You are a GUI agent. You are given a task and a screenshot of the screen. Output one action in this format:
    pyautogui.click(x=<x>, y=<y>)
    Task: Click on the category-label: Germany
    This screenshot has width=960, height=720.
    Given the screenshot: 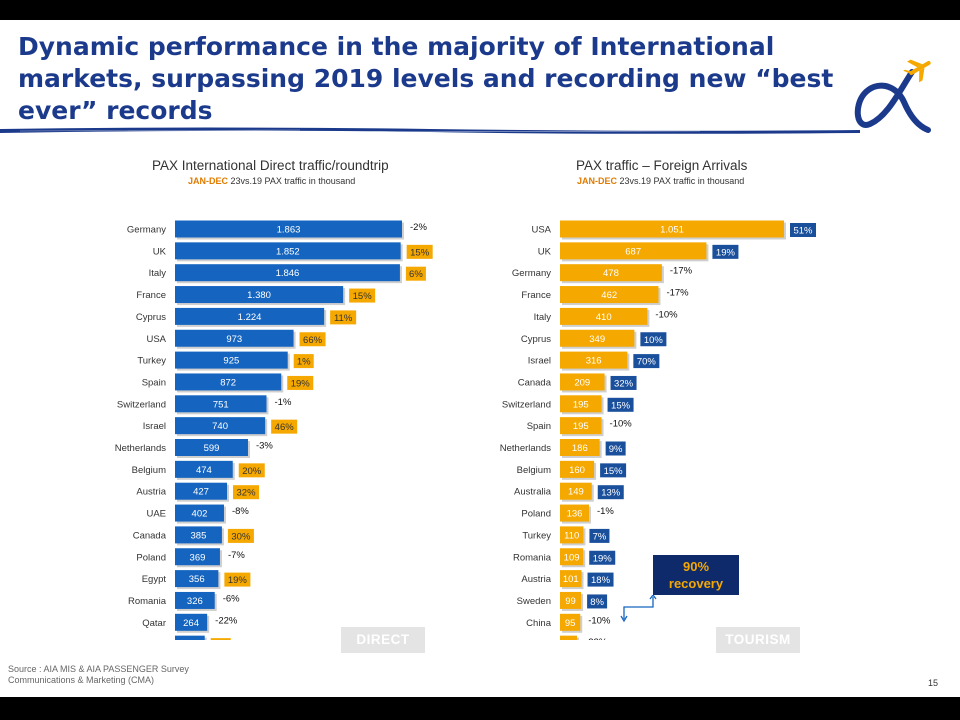 What is the action you would take?
    pyautogui.click(x=146, y=230)
    